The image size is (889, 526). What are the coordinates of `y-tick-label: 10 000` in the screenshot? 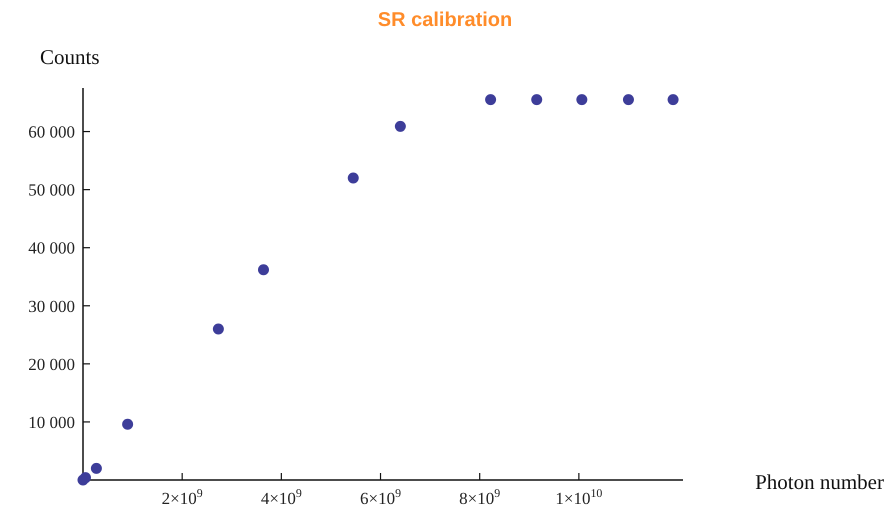 It's located at (51, 422).